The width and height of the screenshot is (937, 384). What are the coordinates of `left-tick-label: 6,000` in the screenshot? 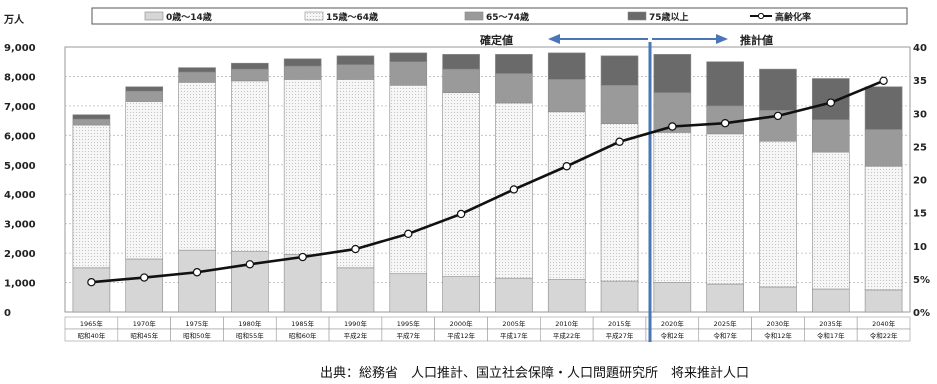 It's located at (20, 136).